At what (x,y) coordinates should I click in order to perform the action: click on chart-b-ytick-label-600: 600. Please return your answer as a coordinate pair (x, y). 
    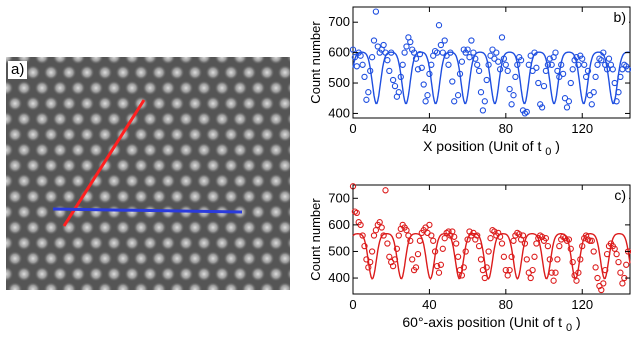
    Looking at the image, I should click on (339, 52).